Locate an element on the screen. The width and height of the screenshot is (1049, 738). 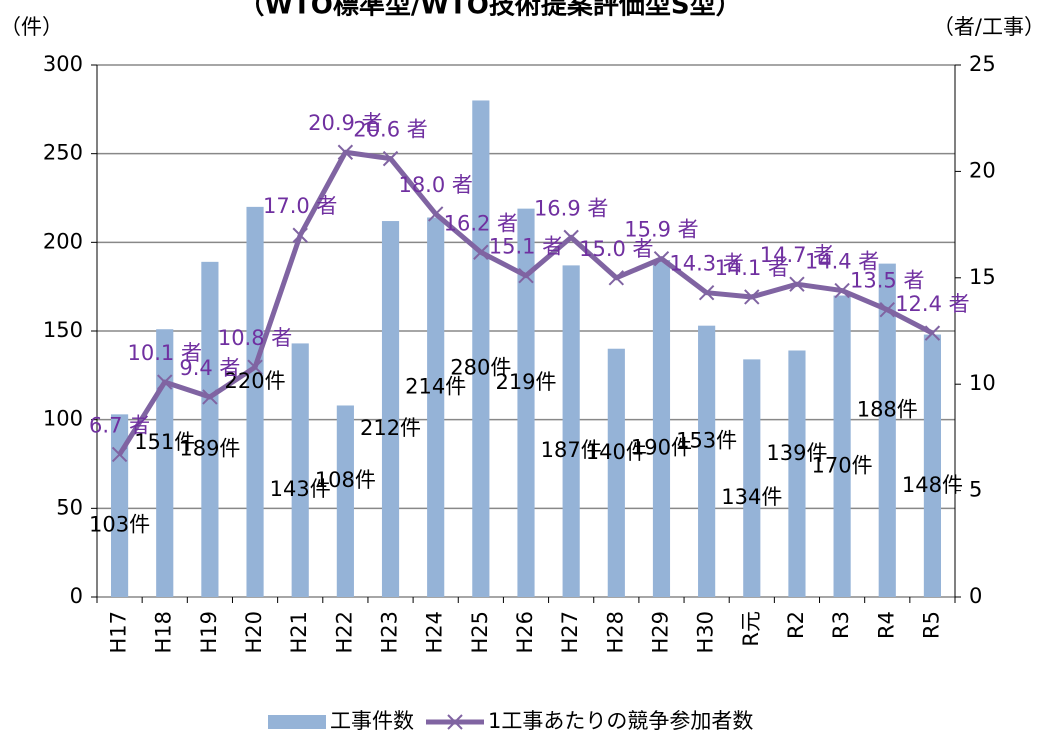
data-label: 14.4 者 is located at coordinates (842, 262).